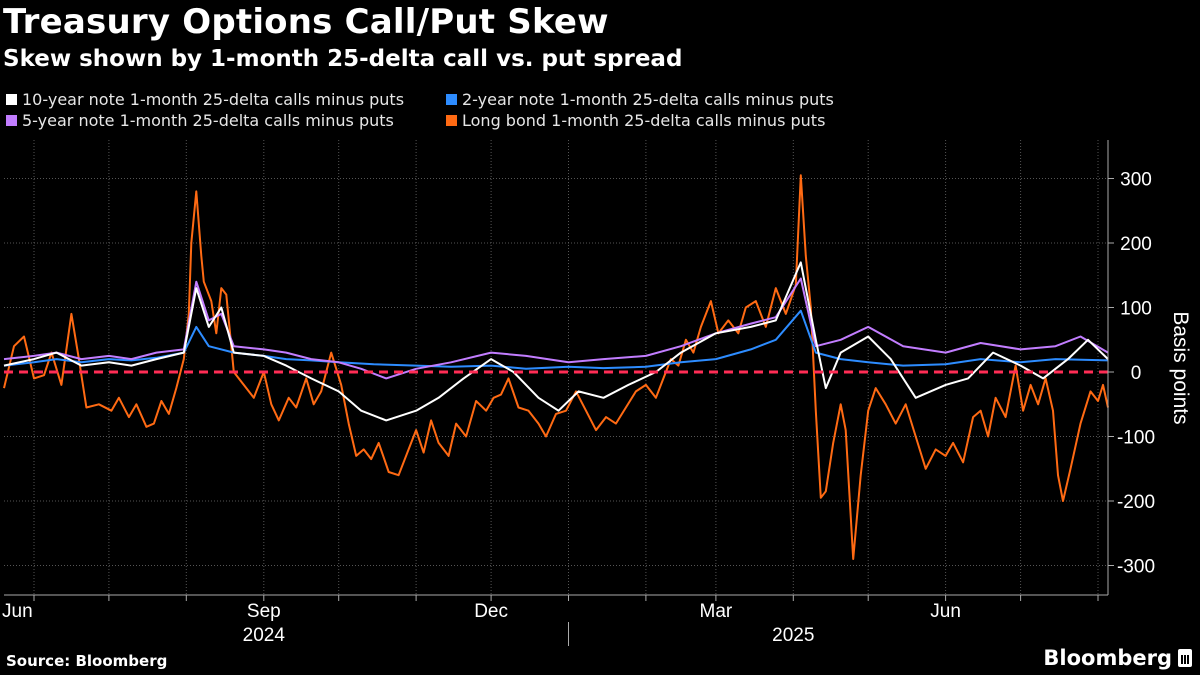  I want to click on y-tick-label: -300, so click(1136, 567).